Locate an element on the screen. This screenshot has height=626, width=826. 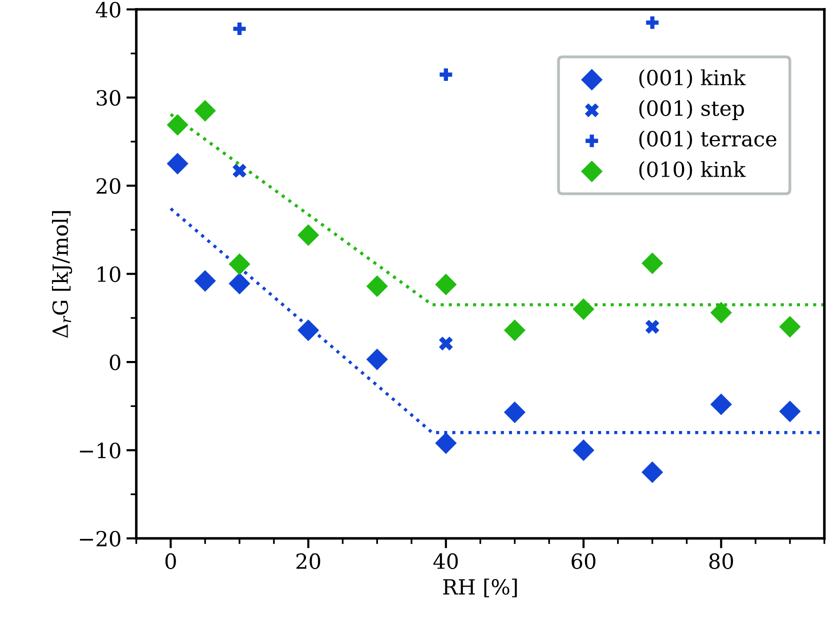
y-tick-label: 30 is located at coordinates (108, 98).